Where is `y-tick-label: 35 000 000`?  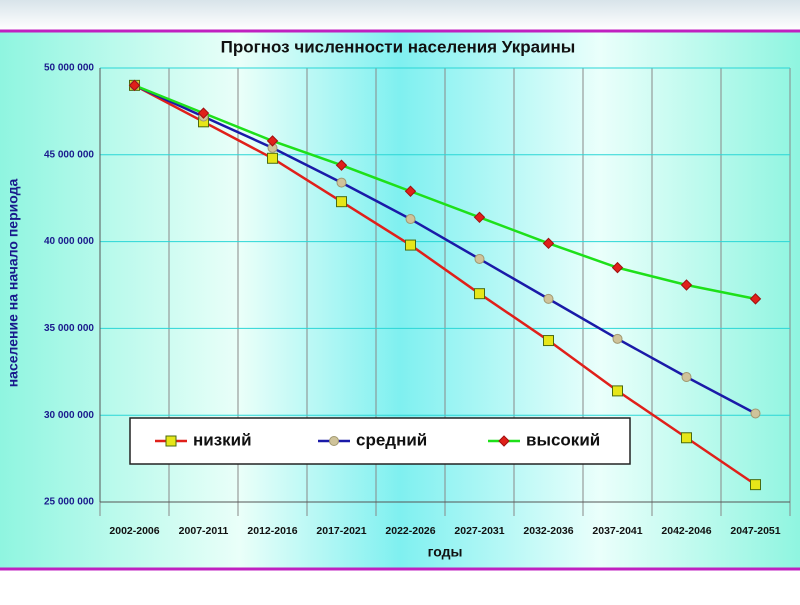 y-tick-label: 35 000 000 is located at coordinates (69, 328).